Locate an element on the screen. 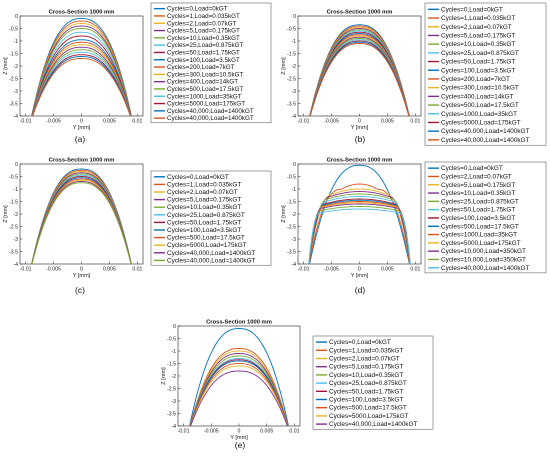 This screenshot has width=550, height=461. legend-label: Cycles=400,Load=14kGT is located at coordinates (202, 82).